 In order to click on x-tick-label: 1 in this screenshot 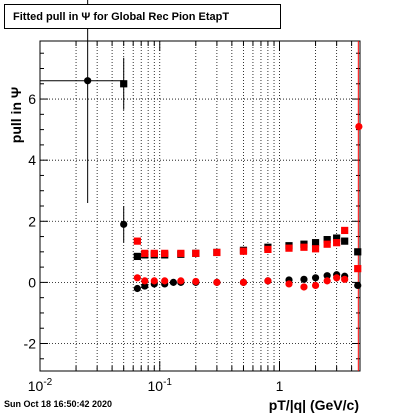, I will do `click(280, 386)`.